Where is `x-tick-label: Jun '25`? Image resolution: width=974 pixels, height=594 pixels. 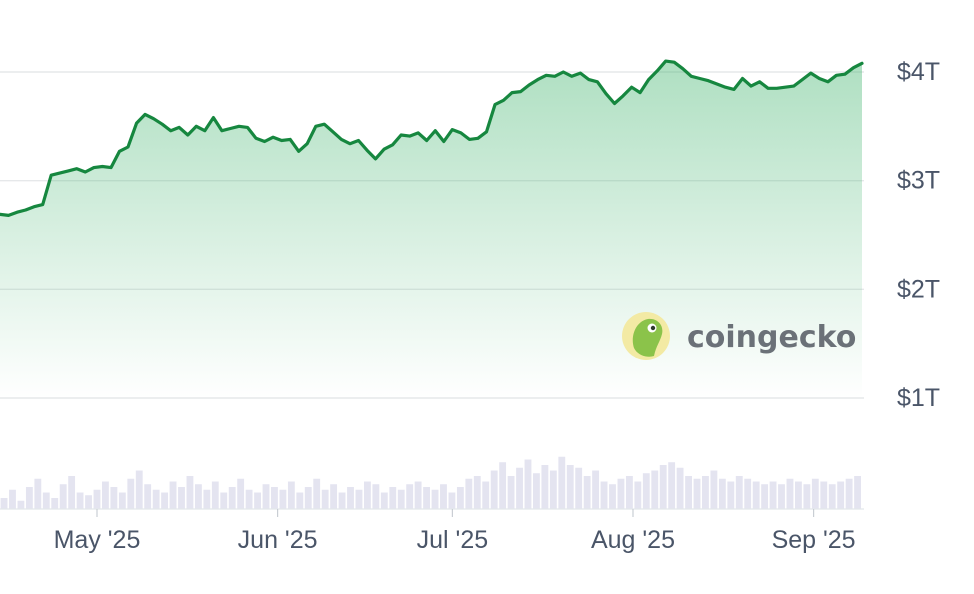 x-tick-label: Jun '25 is located at coordinates (278, 540).